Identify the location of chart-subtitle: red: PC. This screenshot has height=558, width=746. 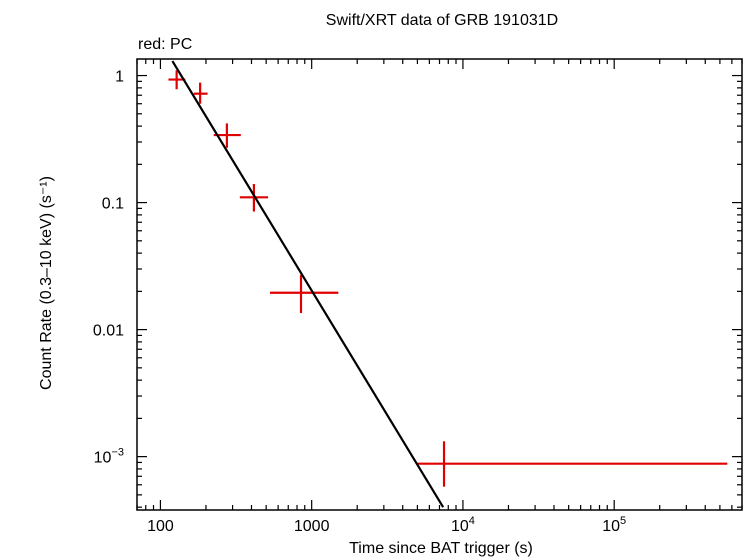
(165, 44).